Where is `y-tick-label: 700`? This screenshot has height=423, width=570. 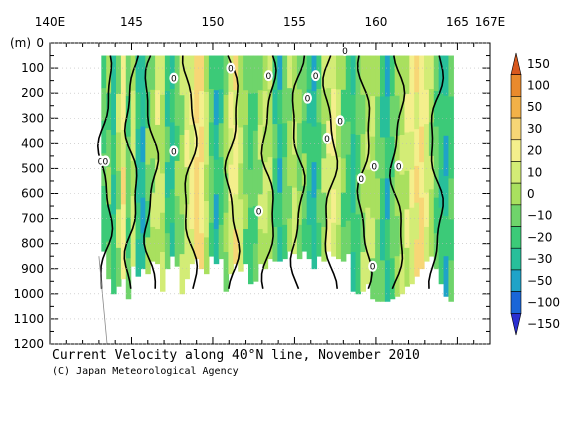 y-tick-label: 700 is located at coordinates (32, 219).